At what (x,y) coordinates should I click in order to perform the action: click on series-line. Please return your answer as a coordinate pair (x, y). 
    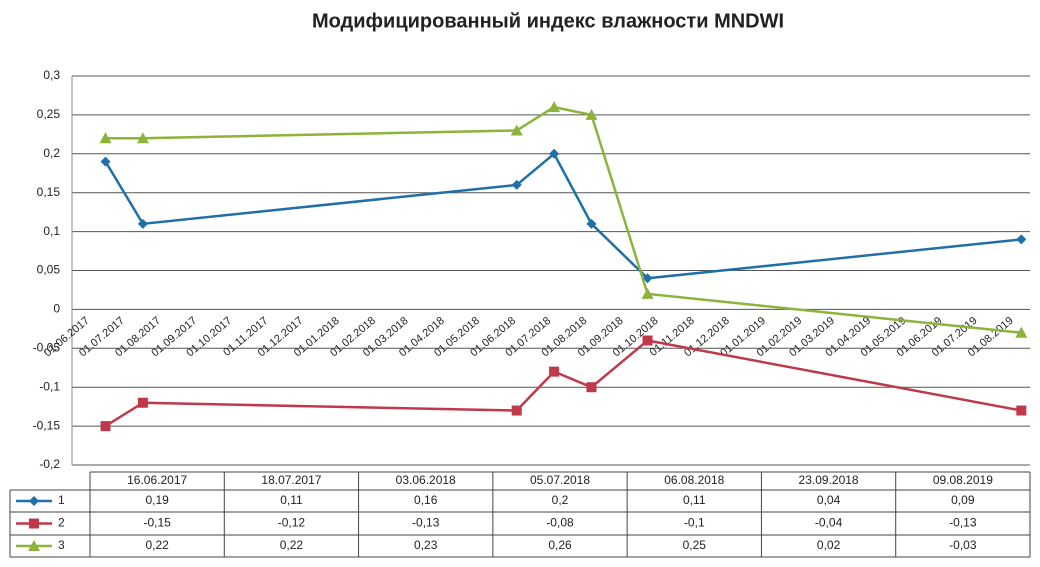
    Looking at the image, I should click on (563, 383).